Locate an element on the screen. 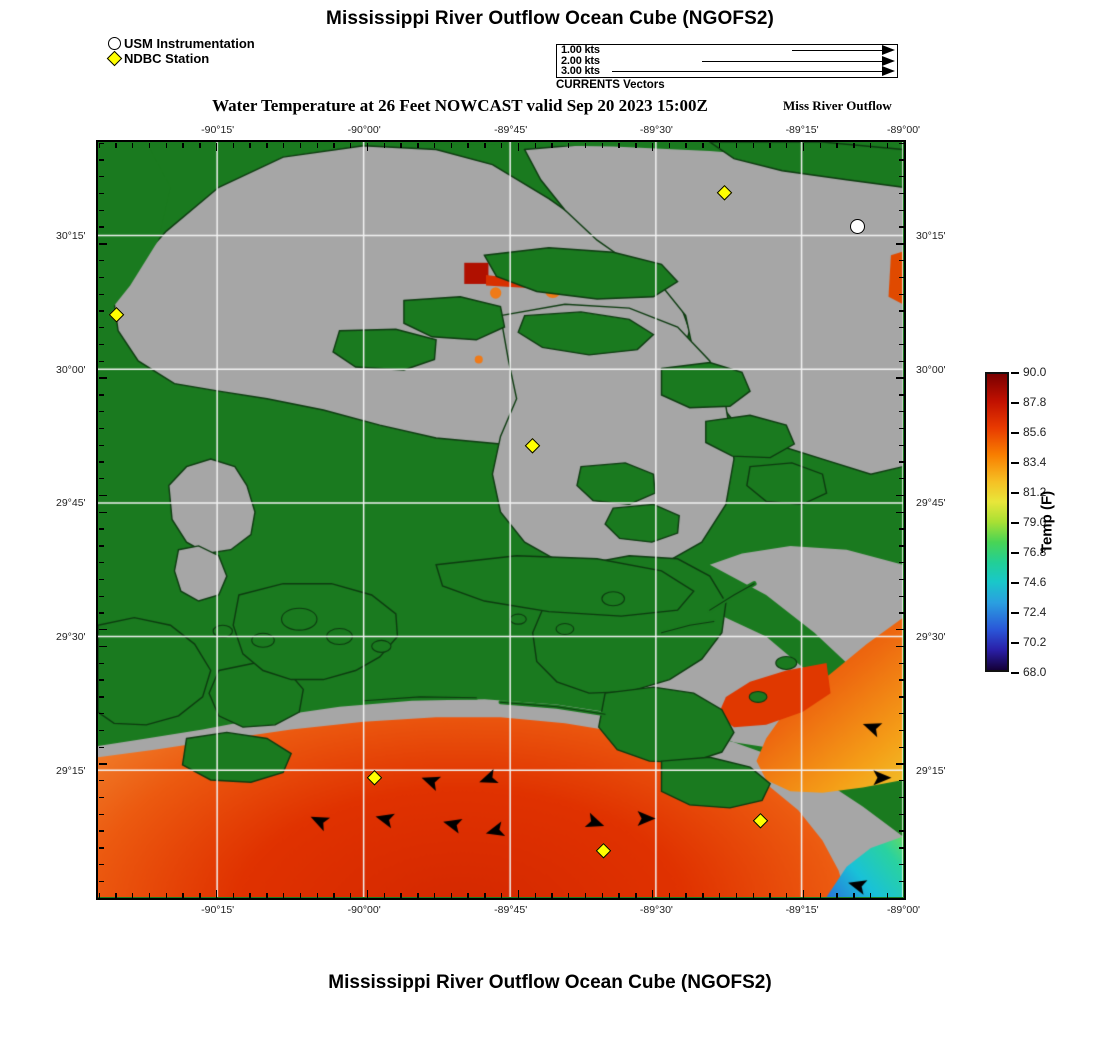 This screenshot has height=1050, width=1100. currents-label-3: 3.00 kts is located at coordinates (580, 71).